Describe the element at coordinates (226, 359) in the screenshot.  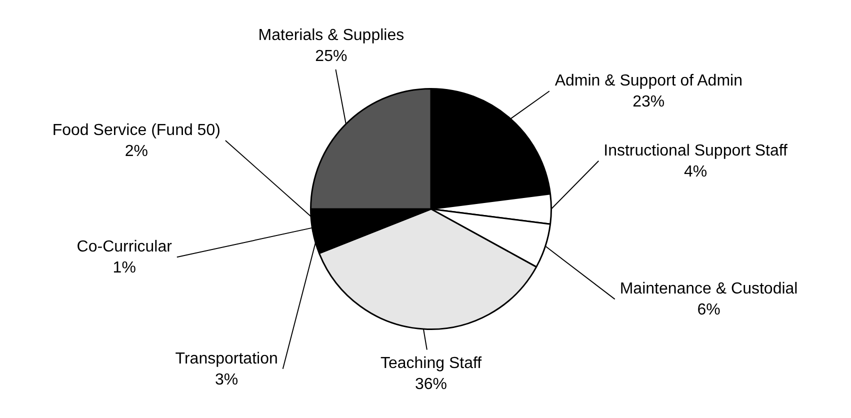
I see `slice-label: Transportation` at that location.